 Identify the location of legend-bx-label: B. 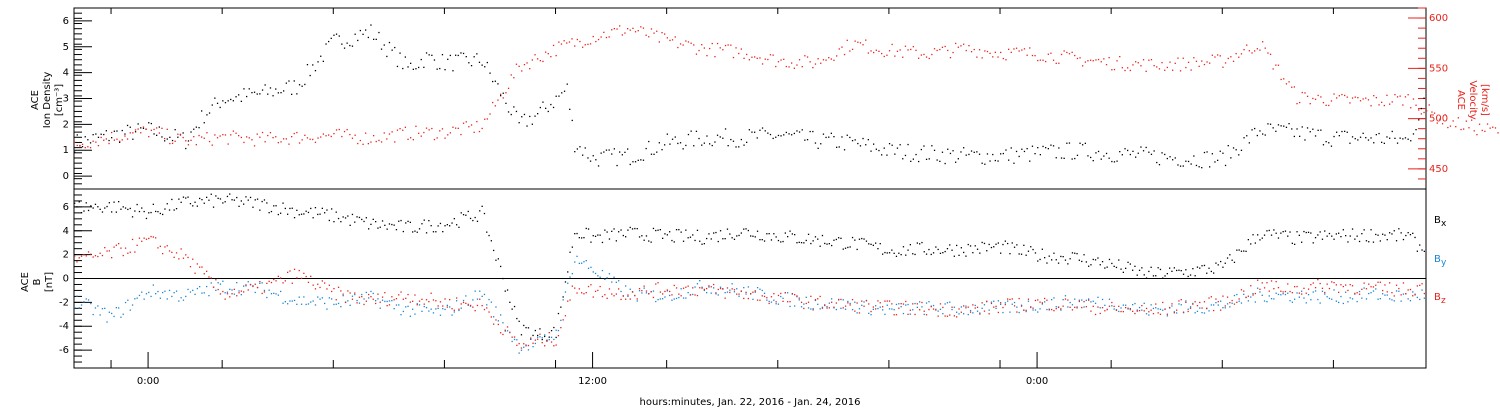
(1437, 220).